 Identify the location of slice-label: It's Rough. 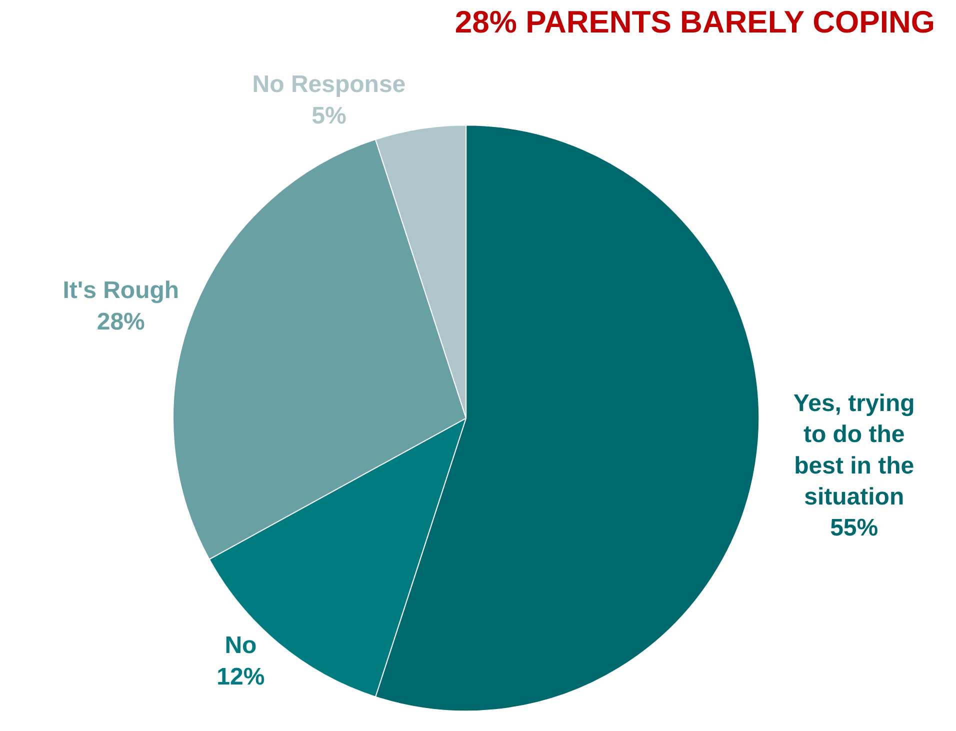
(121, 290).